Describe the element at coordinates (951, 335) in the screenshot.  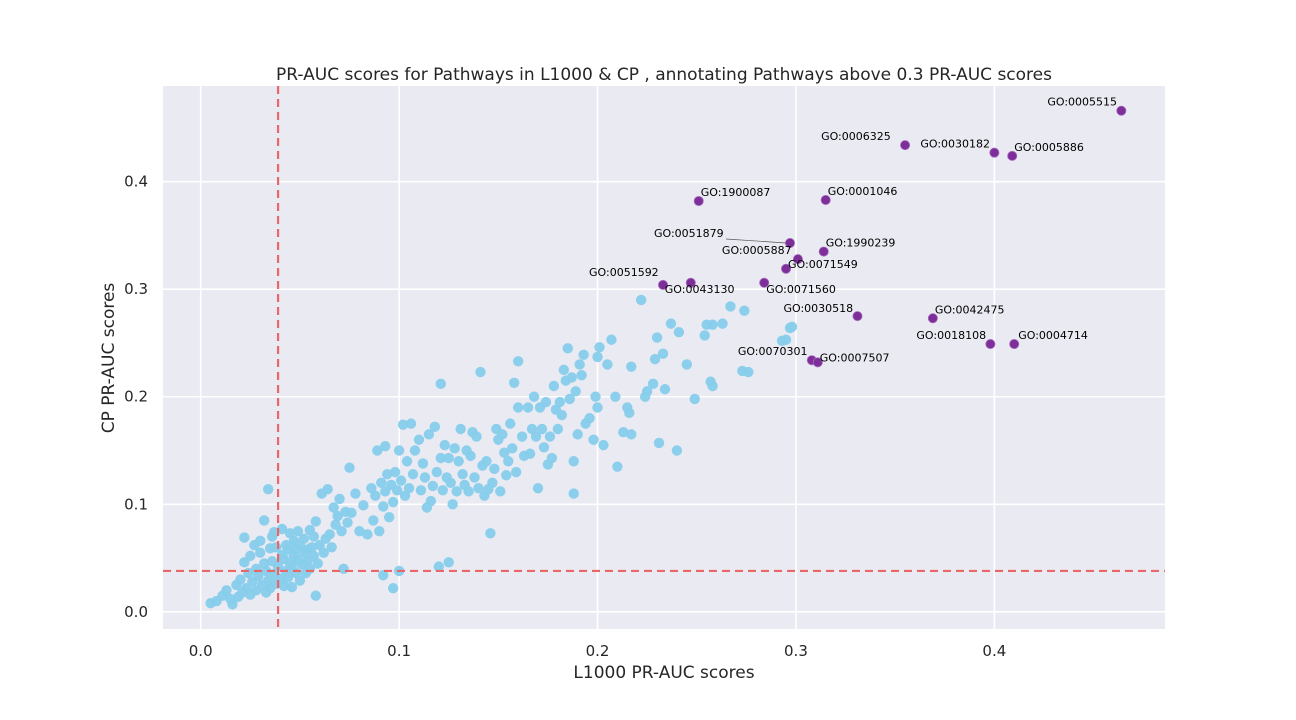
I see `point-annotation: GO:0018108` at that location.